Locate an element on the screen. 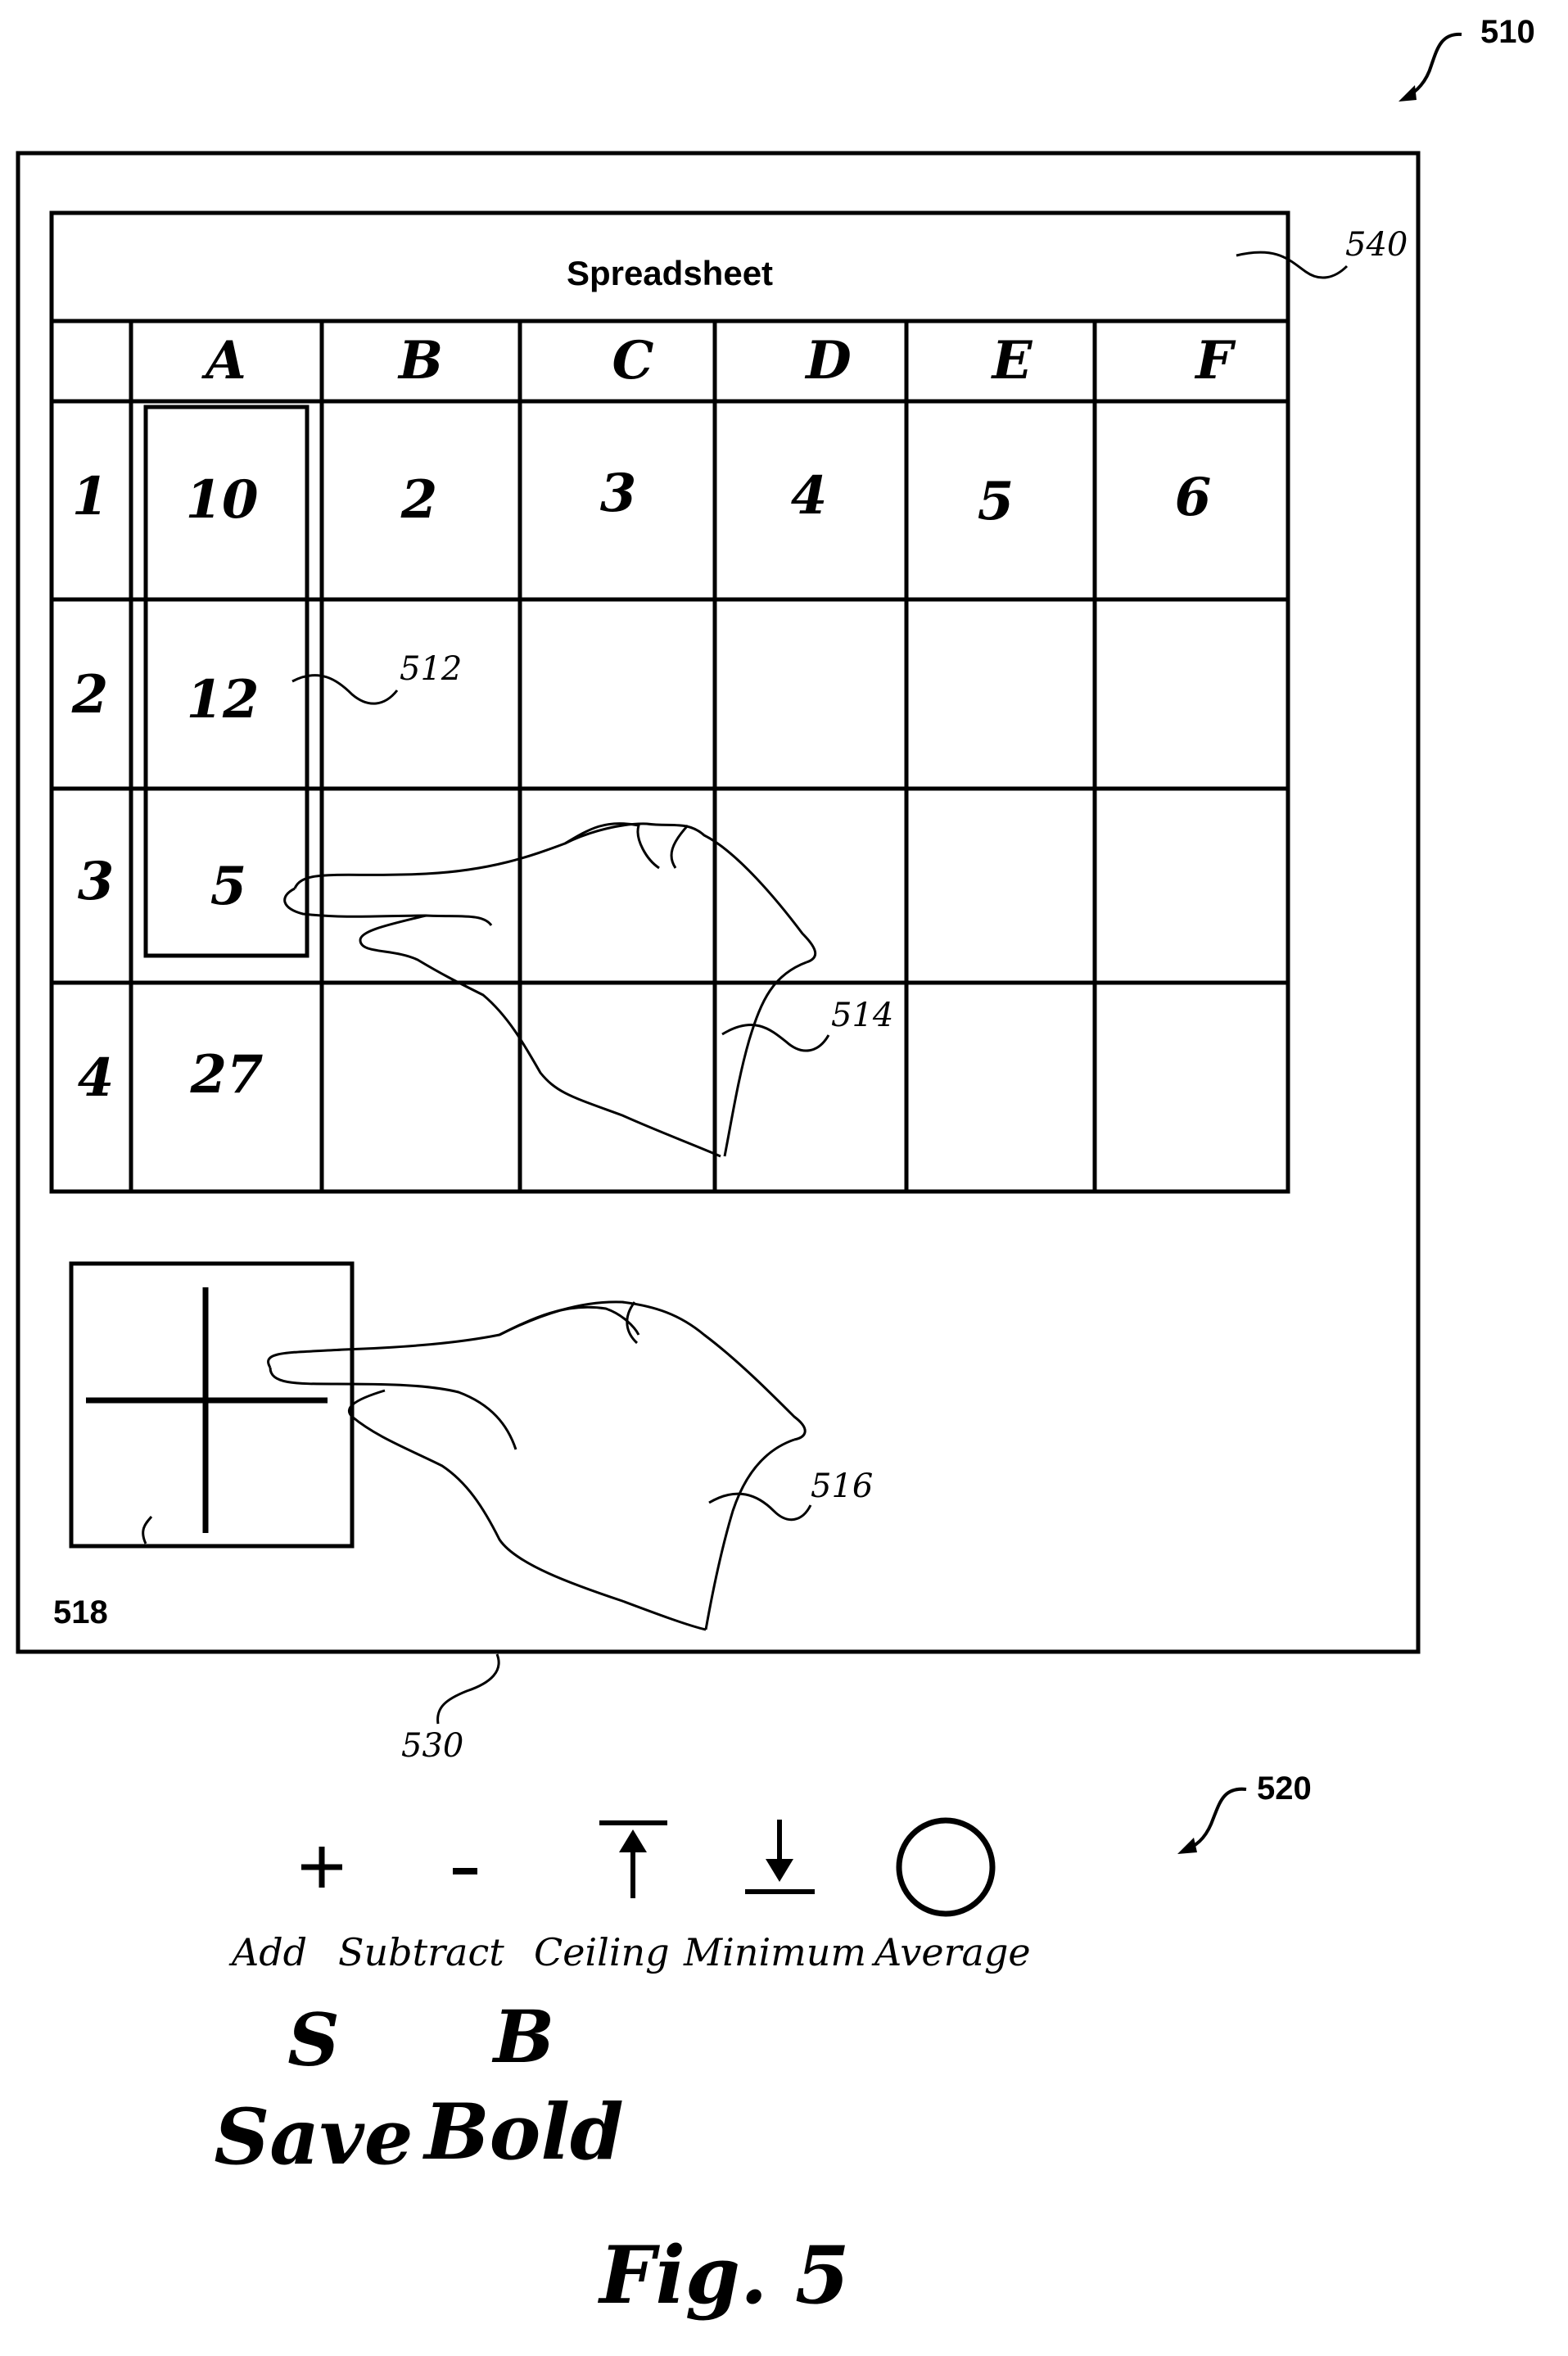  ref-518-label: 518 is located at coordinates (81, 1612).